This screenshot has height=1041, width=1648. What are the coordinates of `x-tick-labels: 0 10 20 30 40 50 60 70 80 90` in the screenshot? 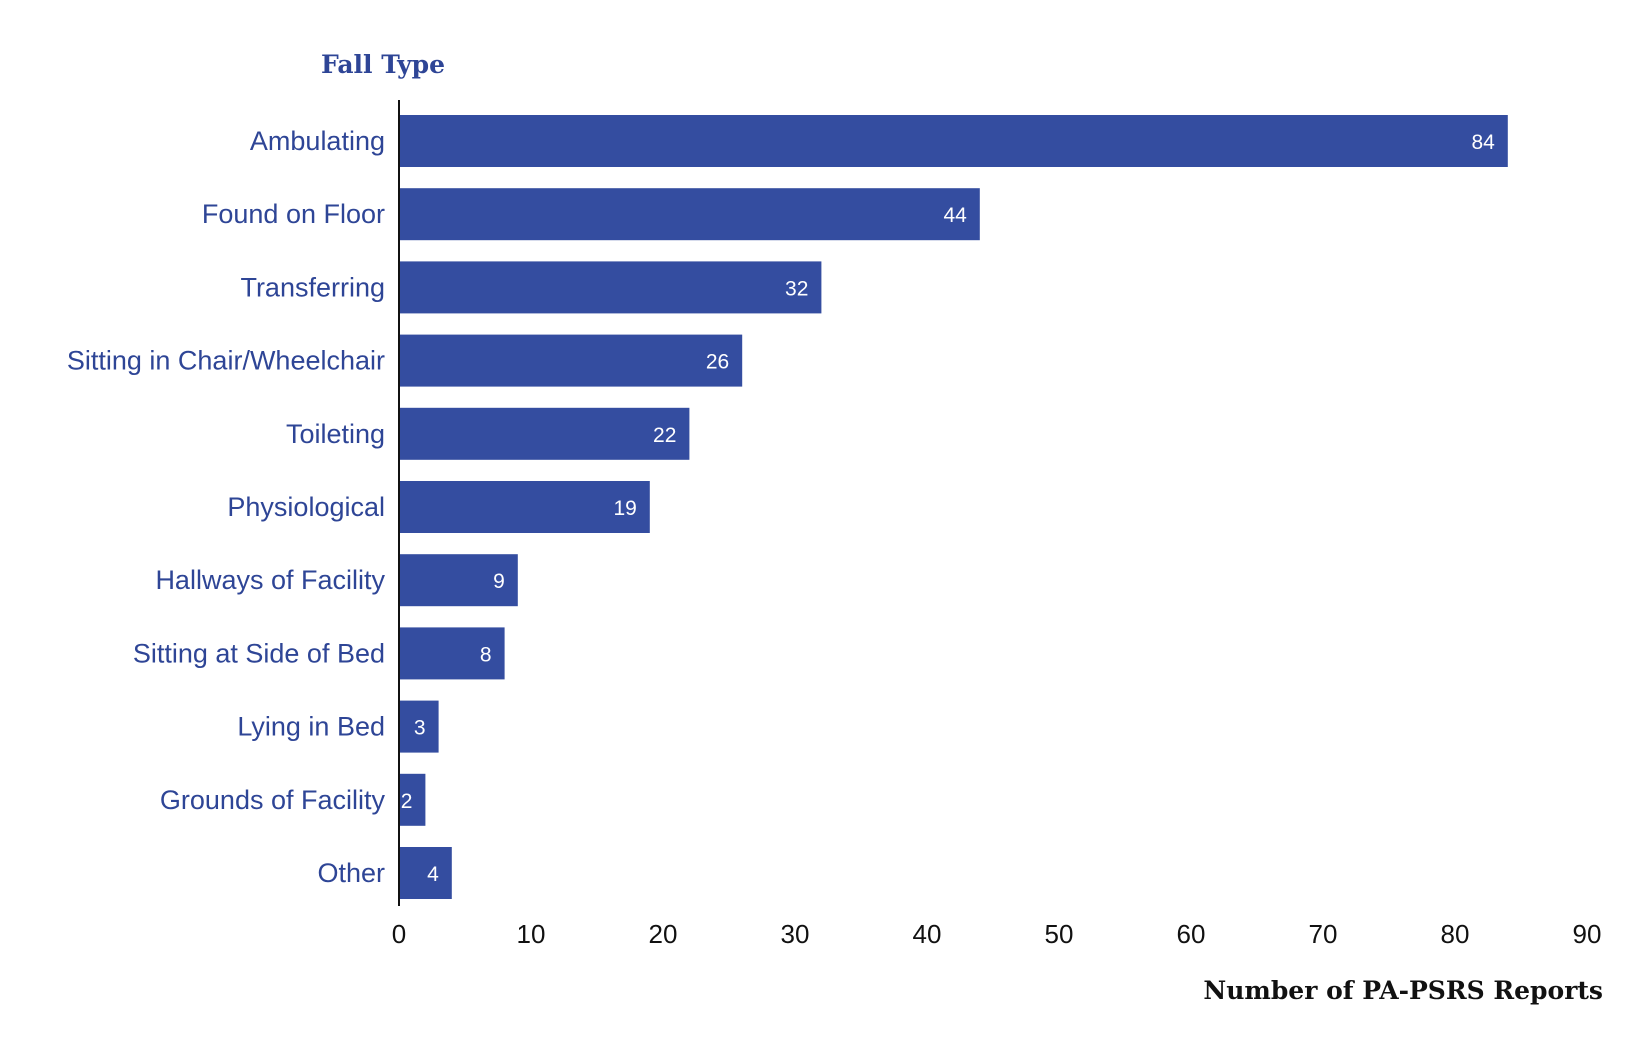 It's located at (997, 934).